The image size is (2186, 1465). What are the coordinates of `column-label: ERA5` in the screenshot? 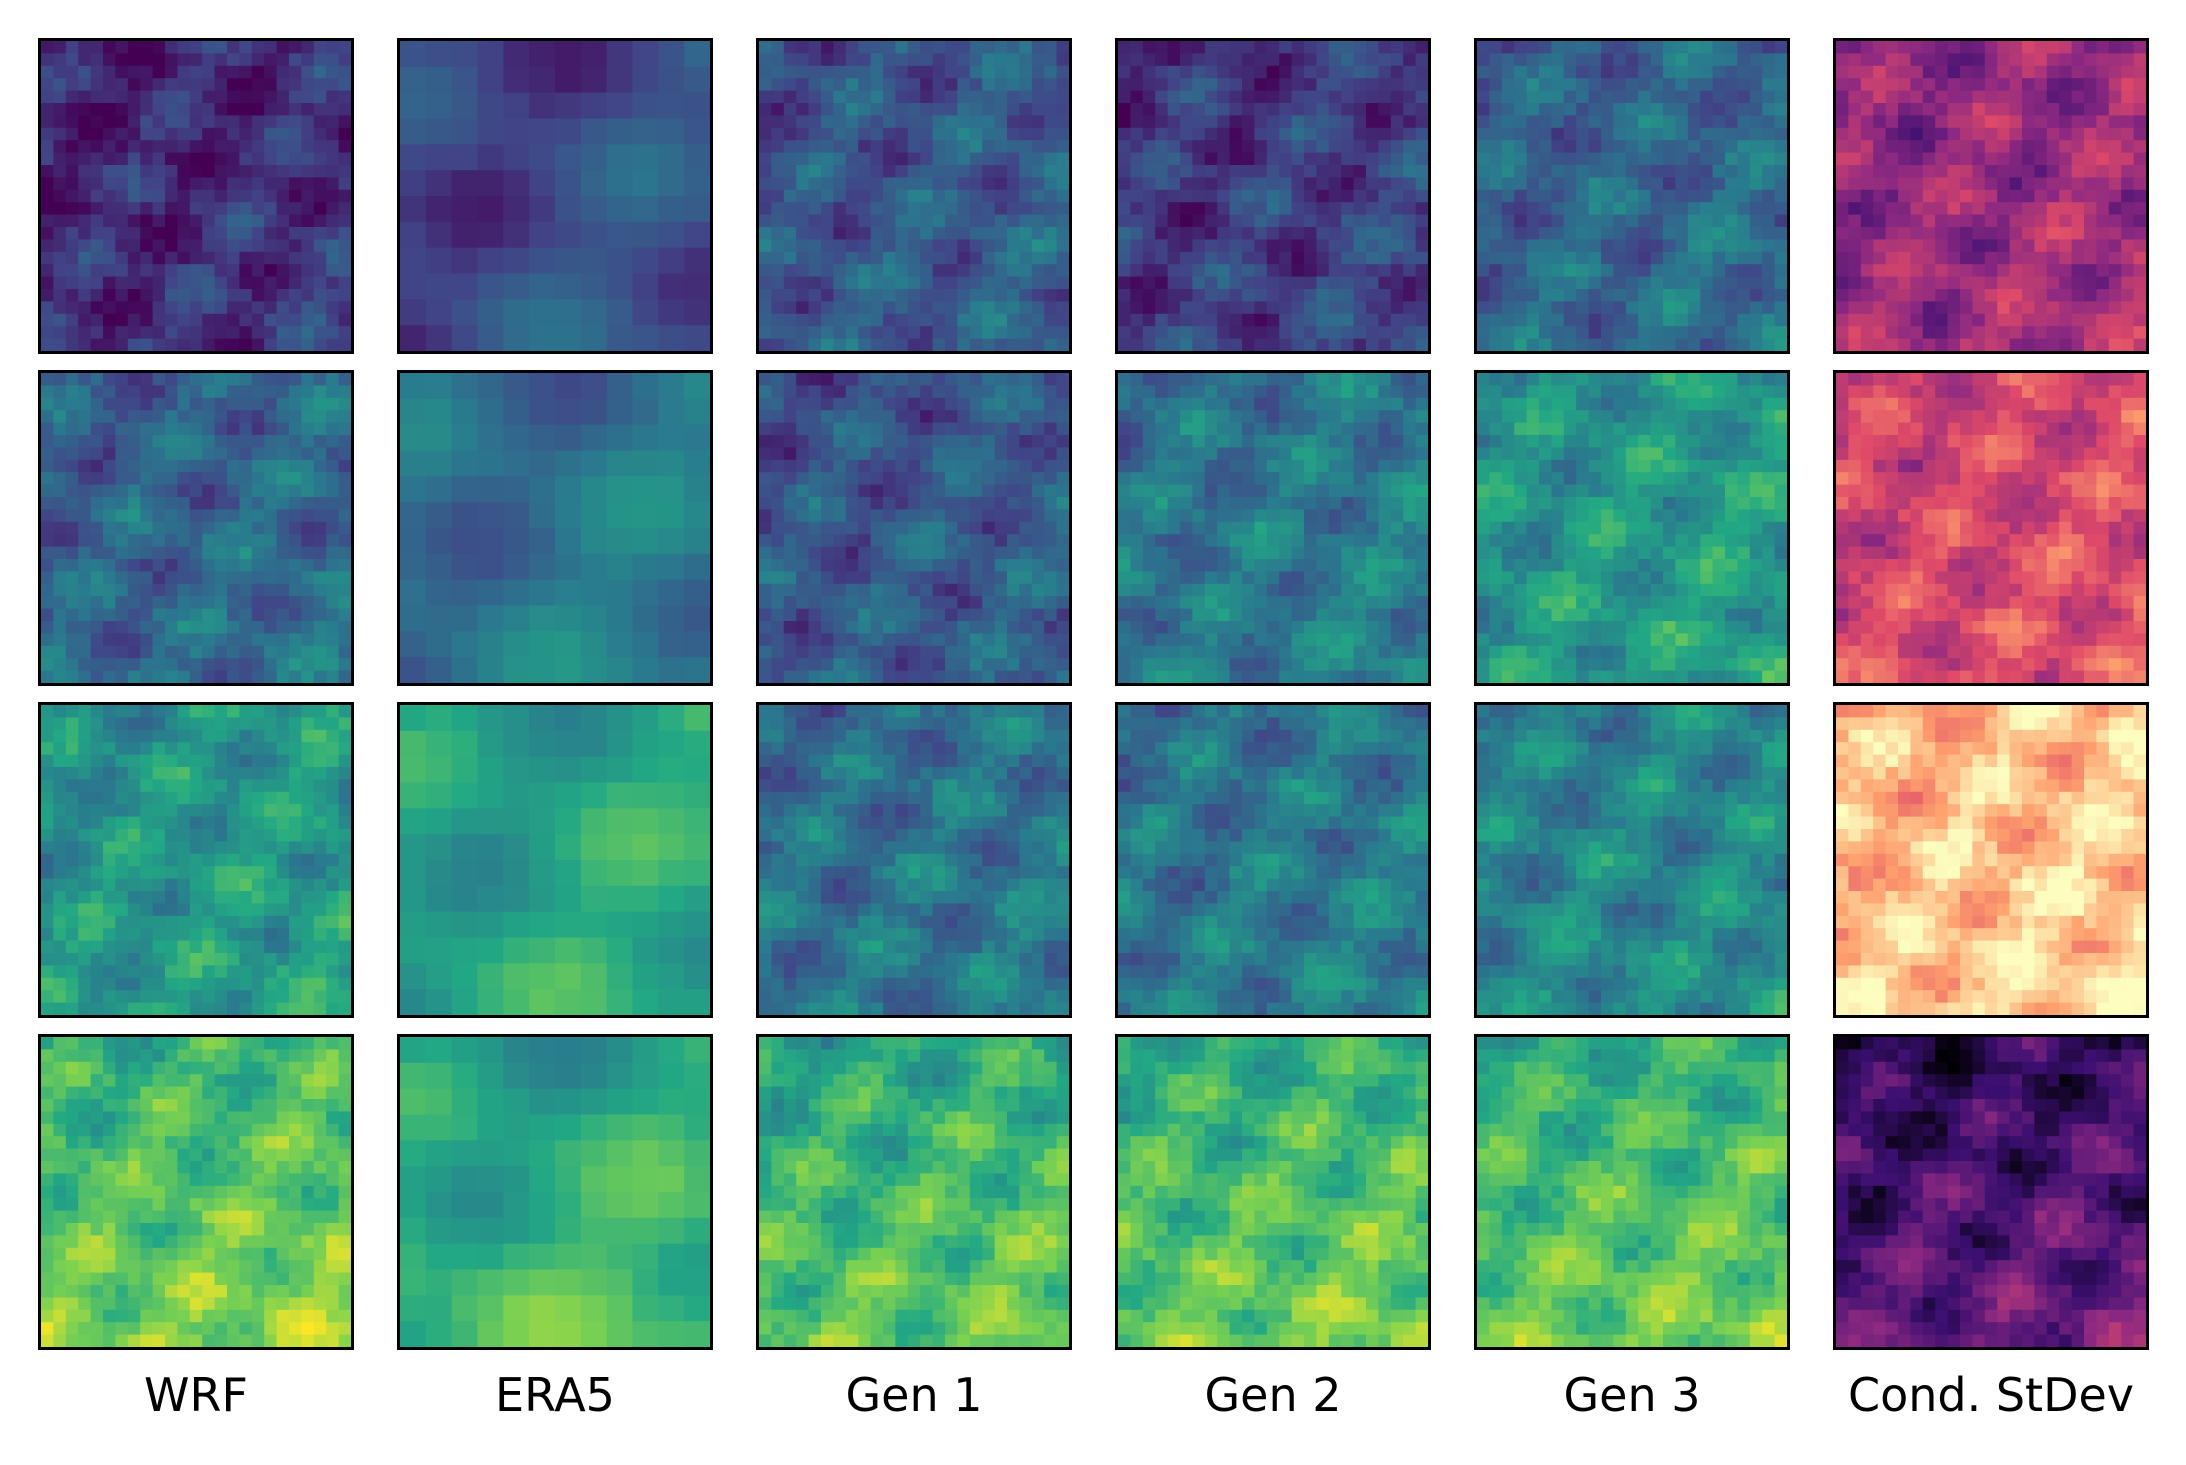 It's located at (555, 1395).